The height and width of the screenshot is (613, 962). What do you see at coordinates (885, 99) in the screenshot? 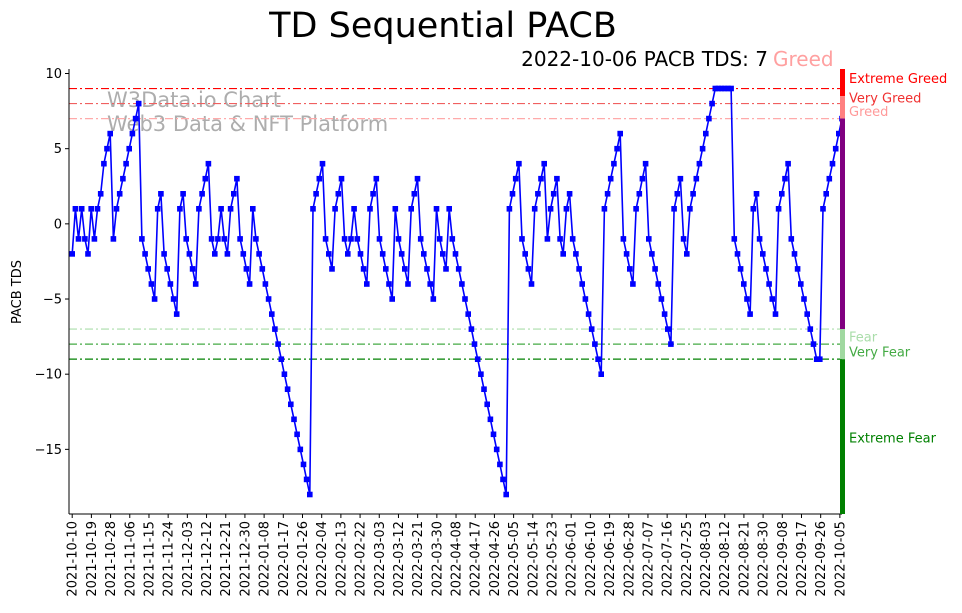
I see `side-label-2: Very Greed` at bounding box center [885, 99].